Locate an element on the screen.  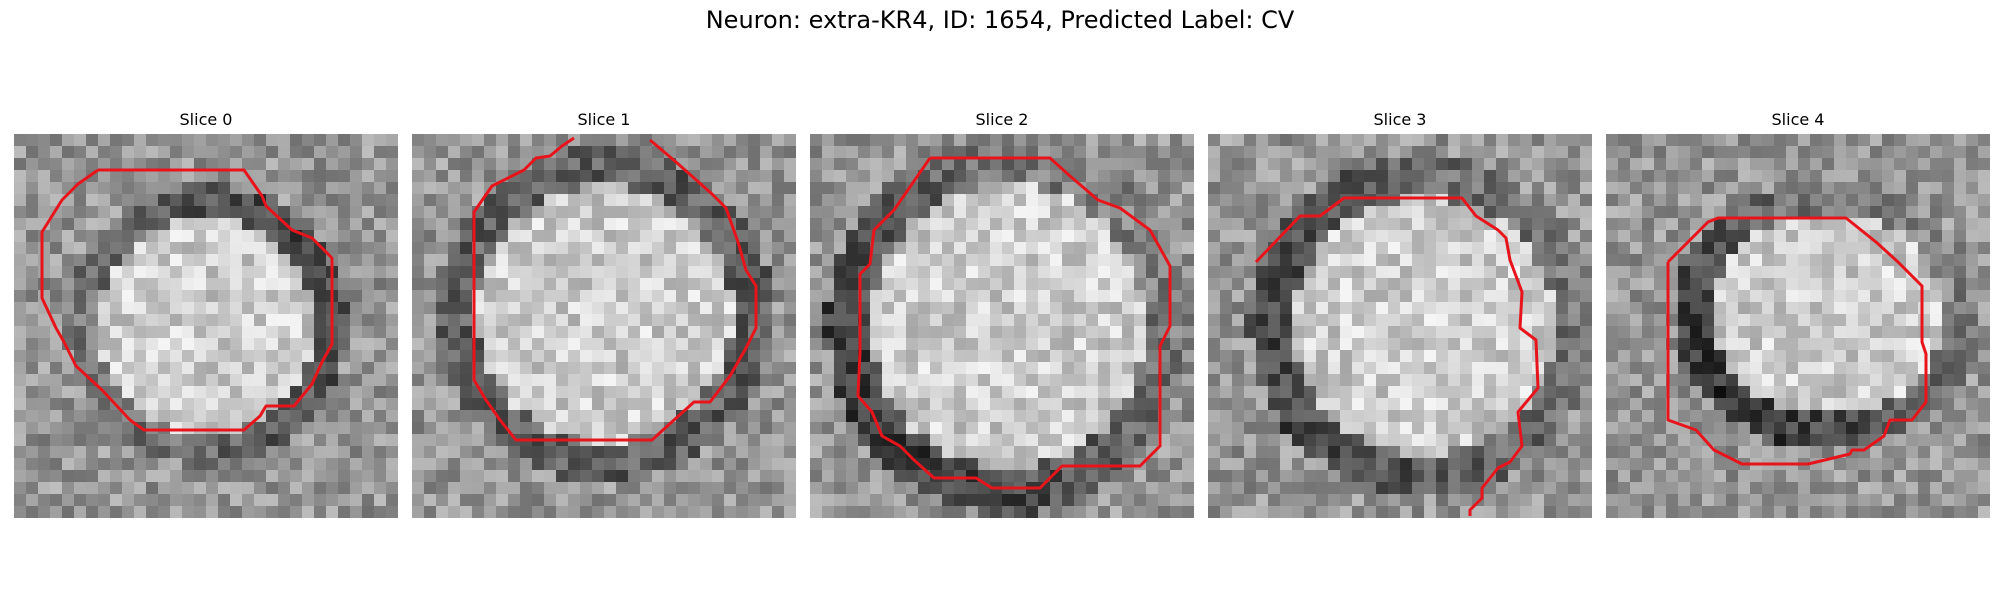
slice-panel-3: Slice 3 is located at coordinates (1400, 313).